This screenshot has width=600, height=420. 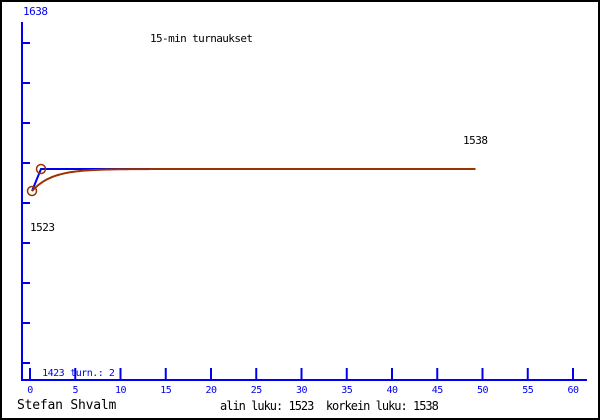 I want to click on x-axis-tick-label: 50, so click(x=483, y=390).